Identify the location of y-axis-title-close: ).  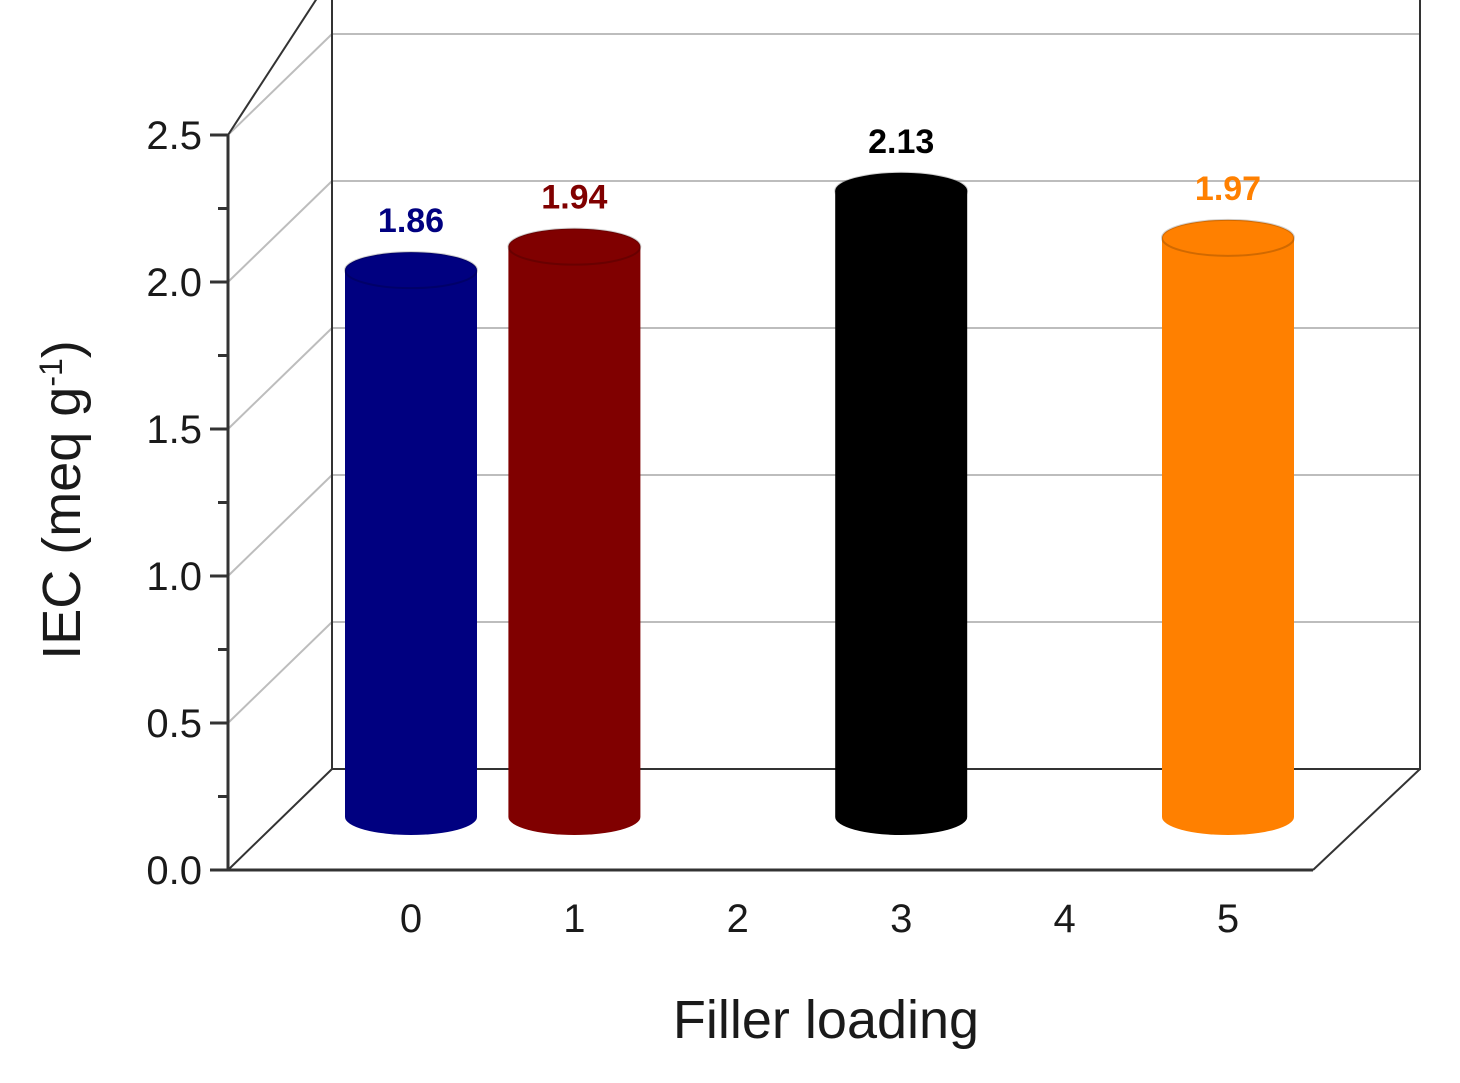
(62, 349).